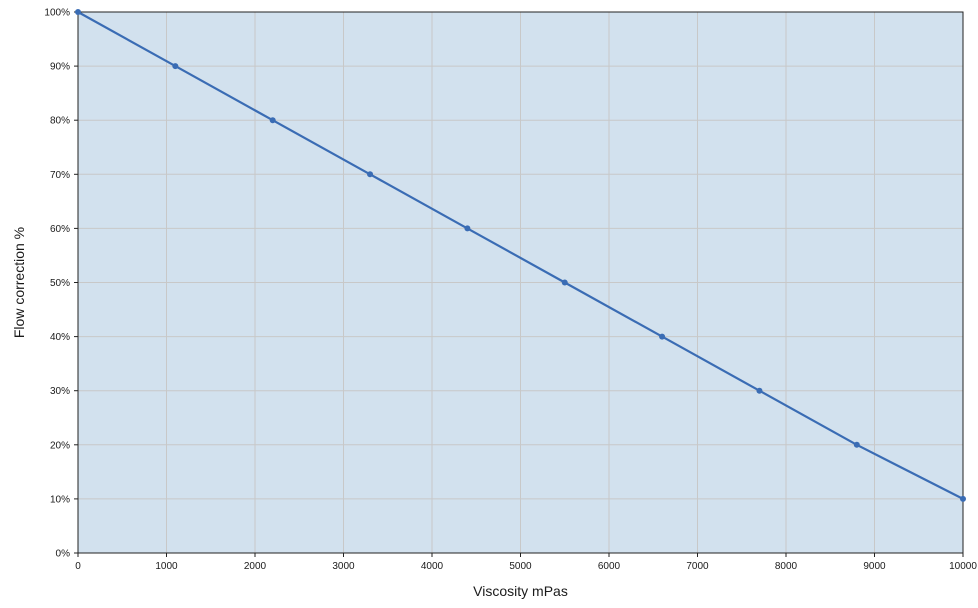 The width and height of the screenshot is (978, 608). I want to click on x-tick-label: 6000, so click(609, 566).